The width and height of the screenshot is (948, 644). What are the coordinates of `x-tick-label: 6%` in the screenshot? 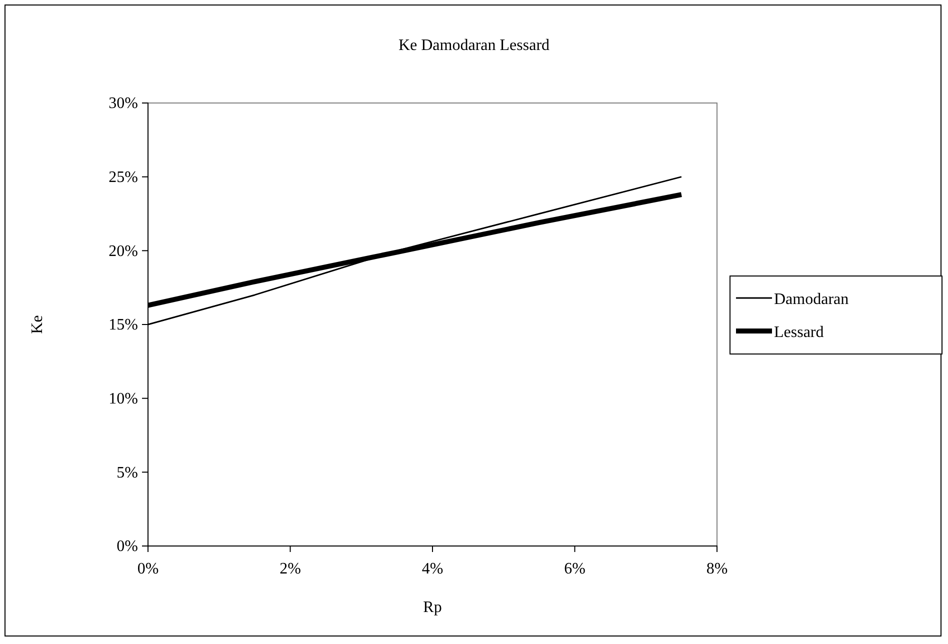 It's located at (575, 569).